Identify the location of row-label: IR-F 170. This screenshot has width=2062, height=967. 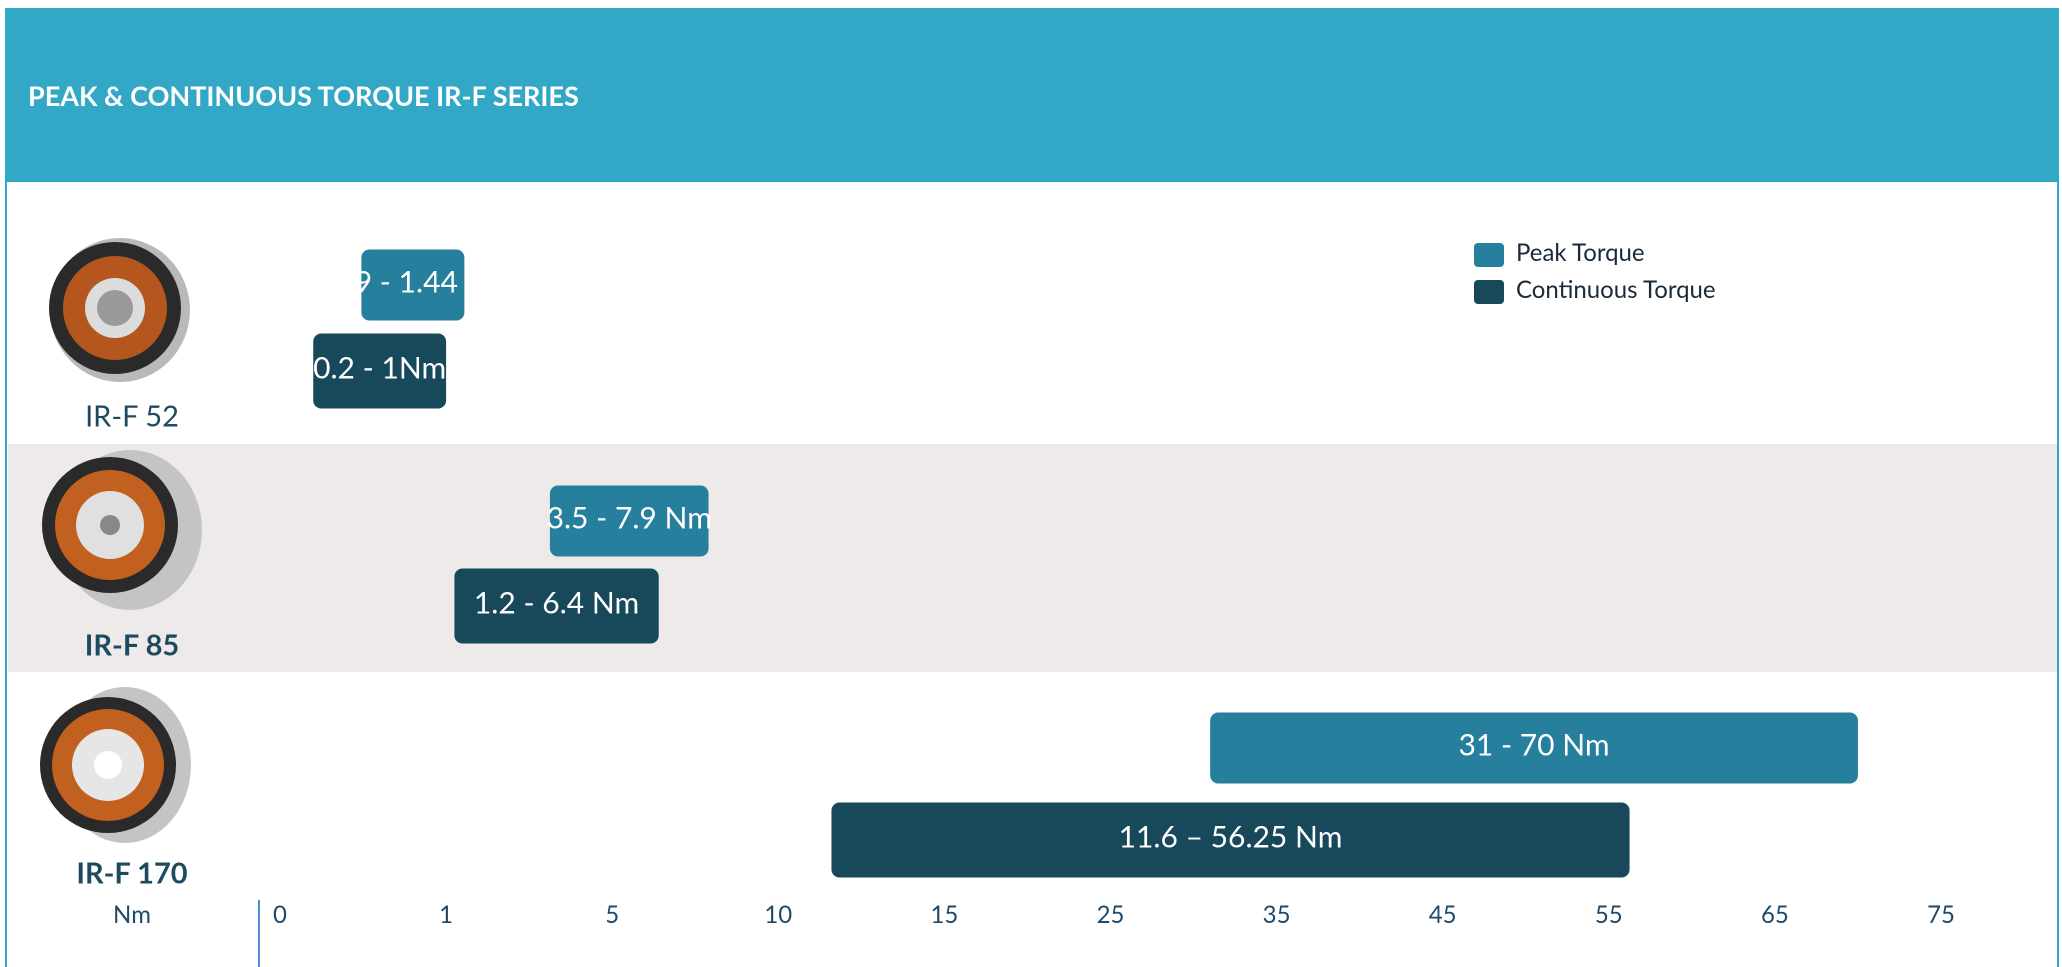
(131, 872).